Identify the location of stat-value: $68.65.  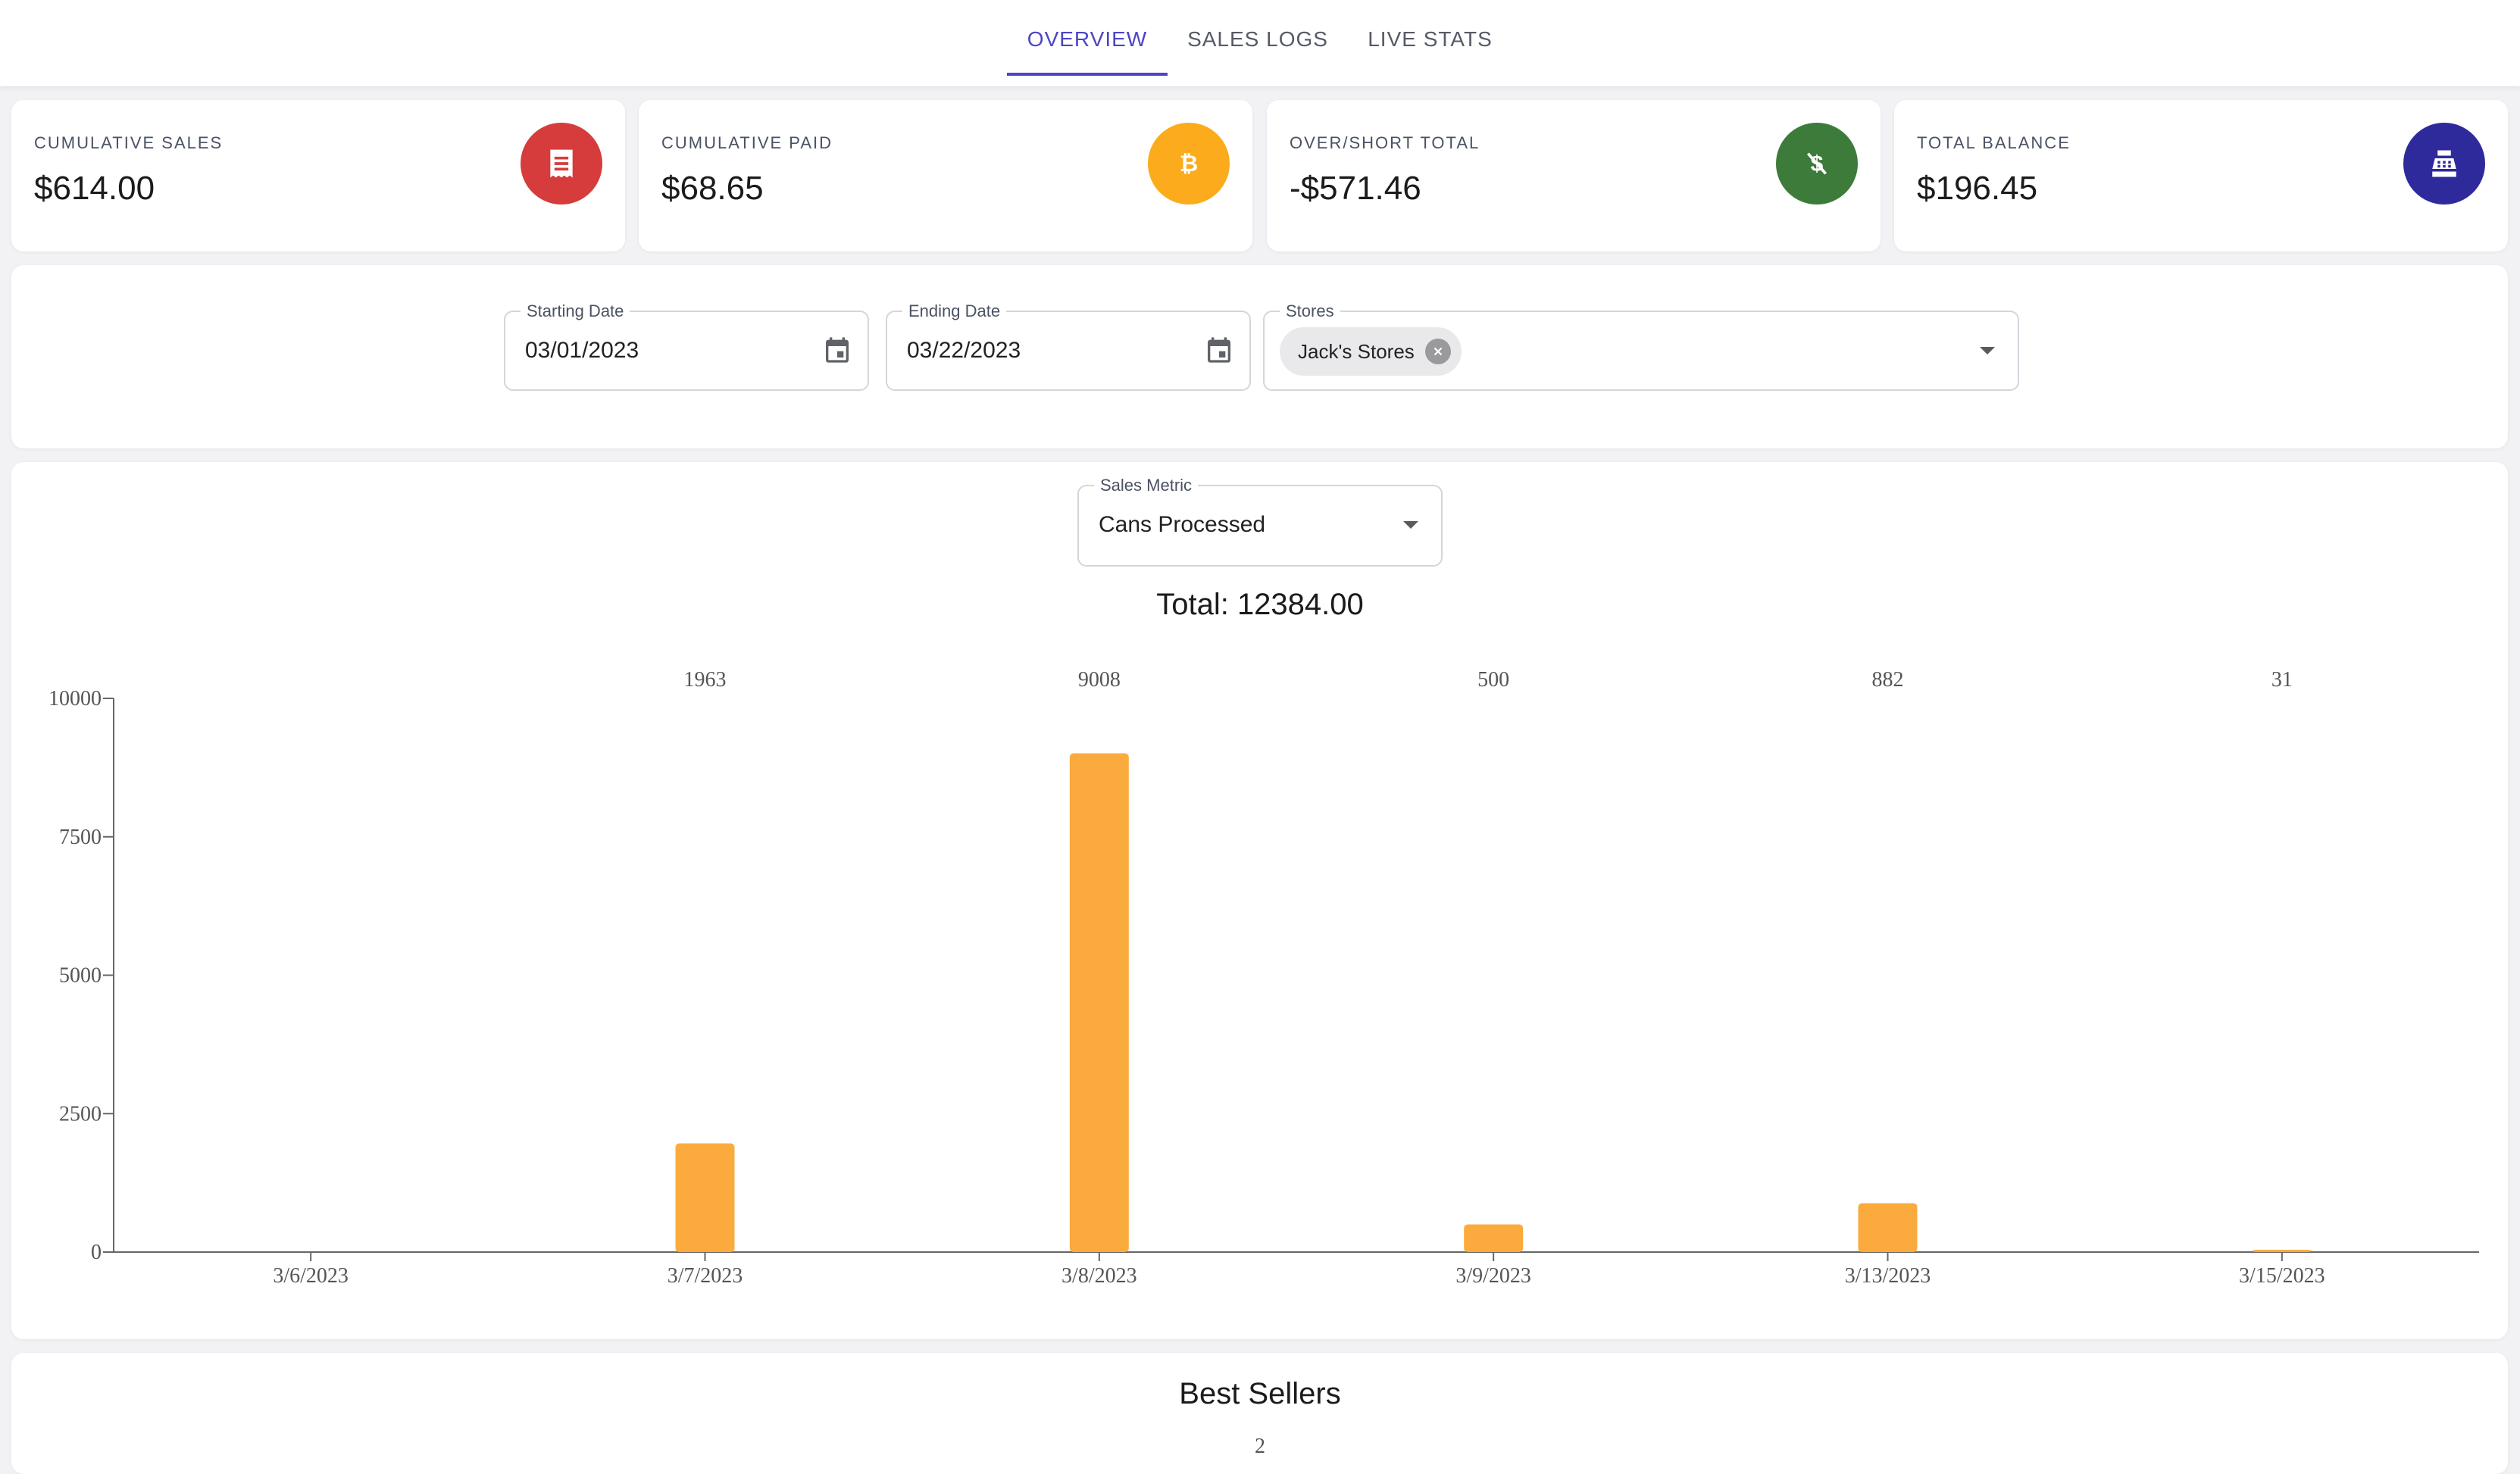
(712, 188).